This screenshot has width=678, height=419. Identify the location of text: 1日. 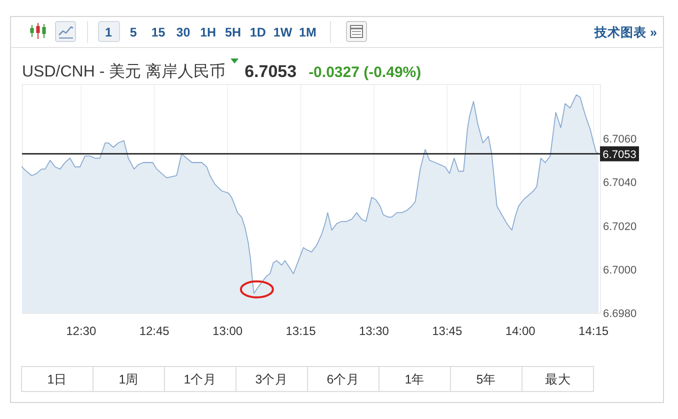
(57, 379).